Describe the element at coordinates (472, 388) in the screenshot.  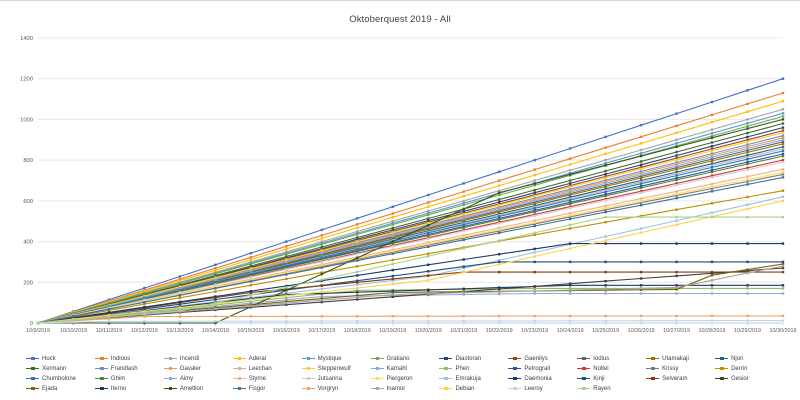
I see `legend-item: Debian` at that location.